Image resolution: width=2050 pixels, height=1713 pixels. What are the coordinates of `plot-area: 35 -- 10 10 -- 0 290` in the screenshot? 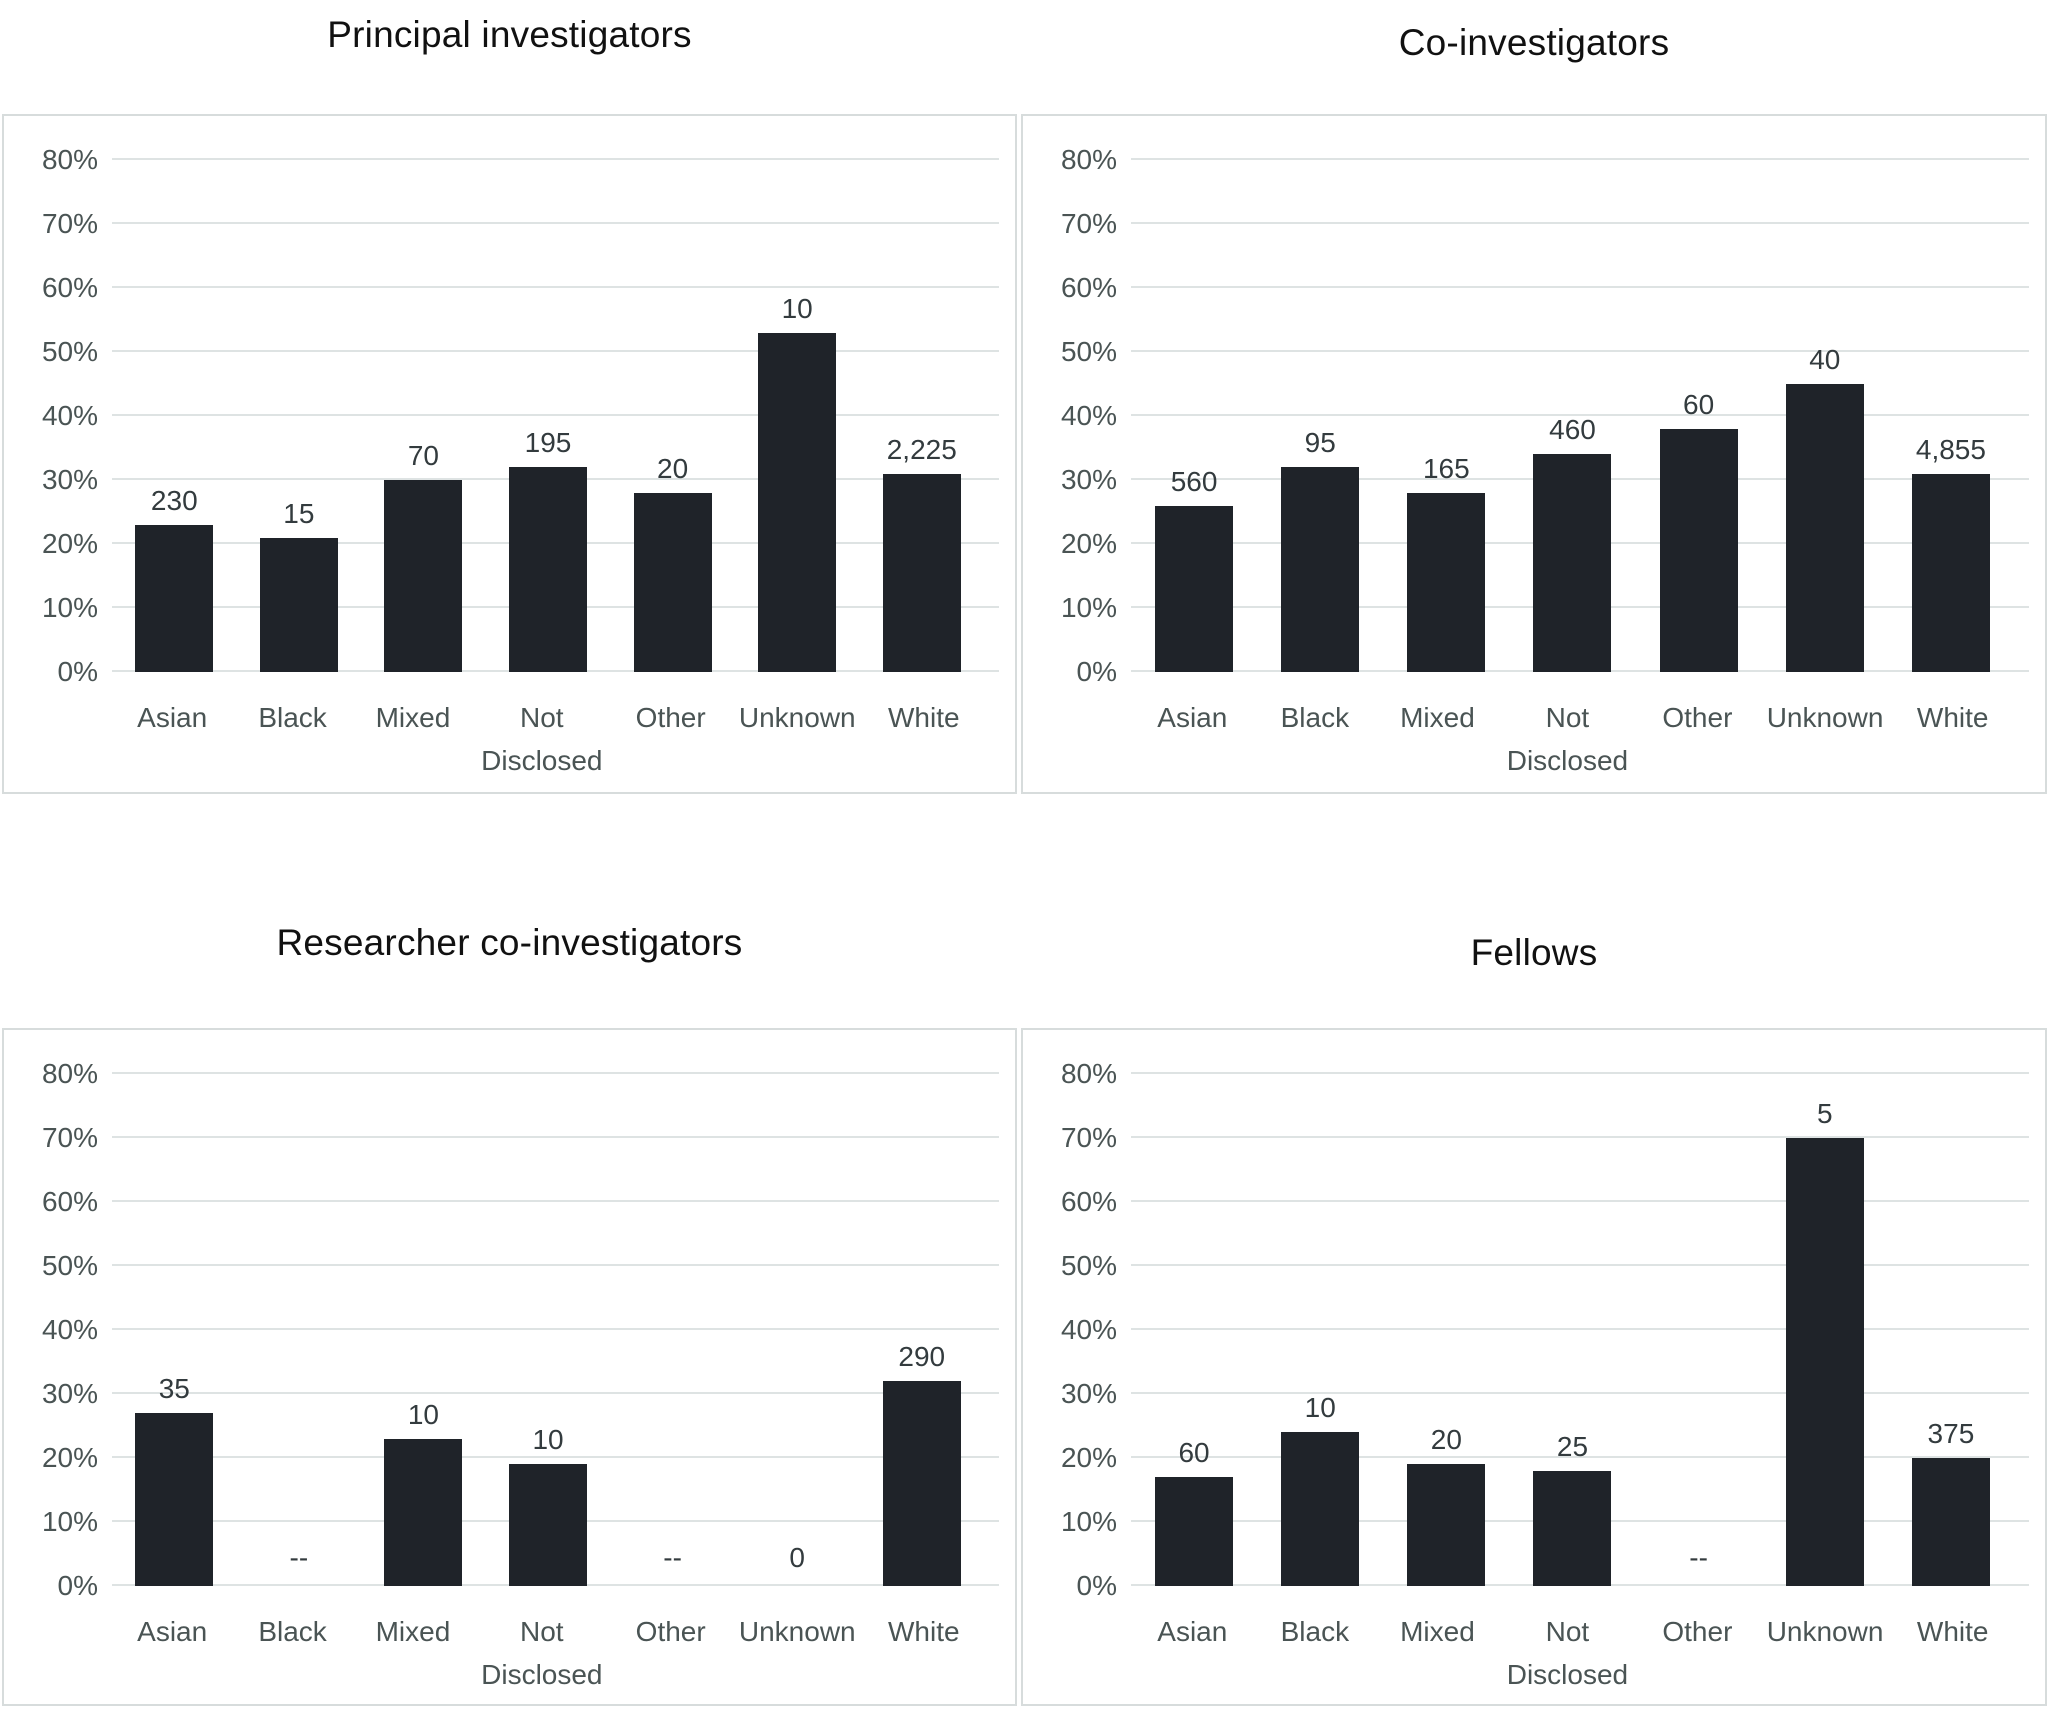 It's located at (555, 1329).